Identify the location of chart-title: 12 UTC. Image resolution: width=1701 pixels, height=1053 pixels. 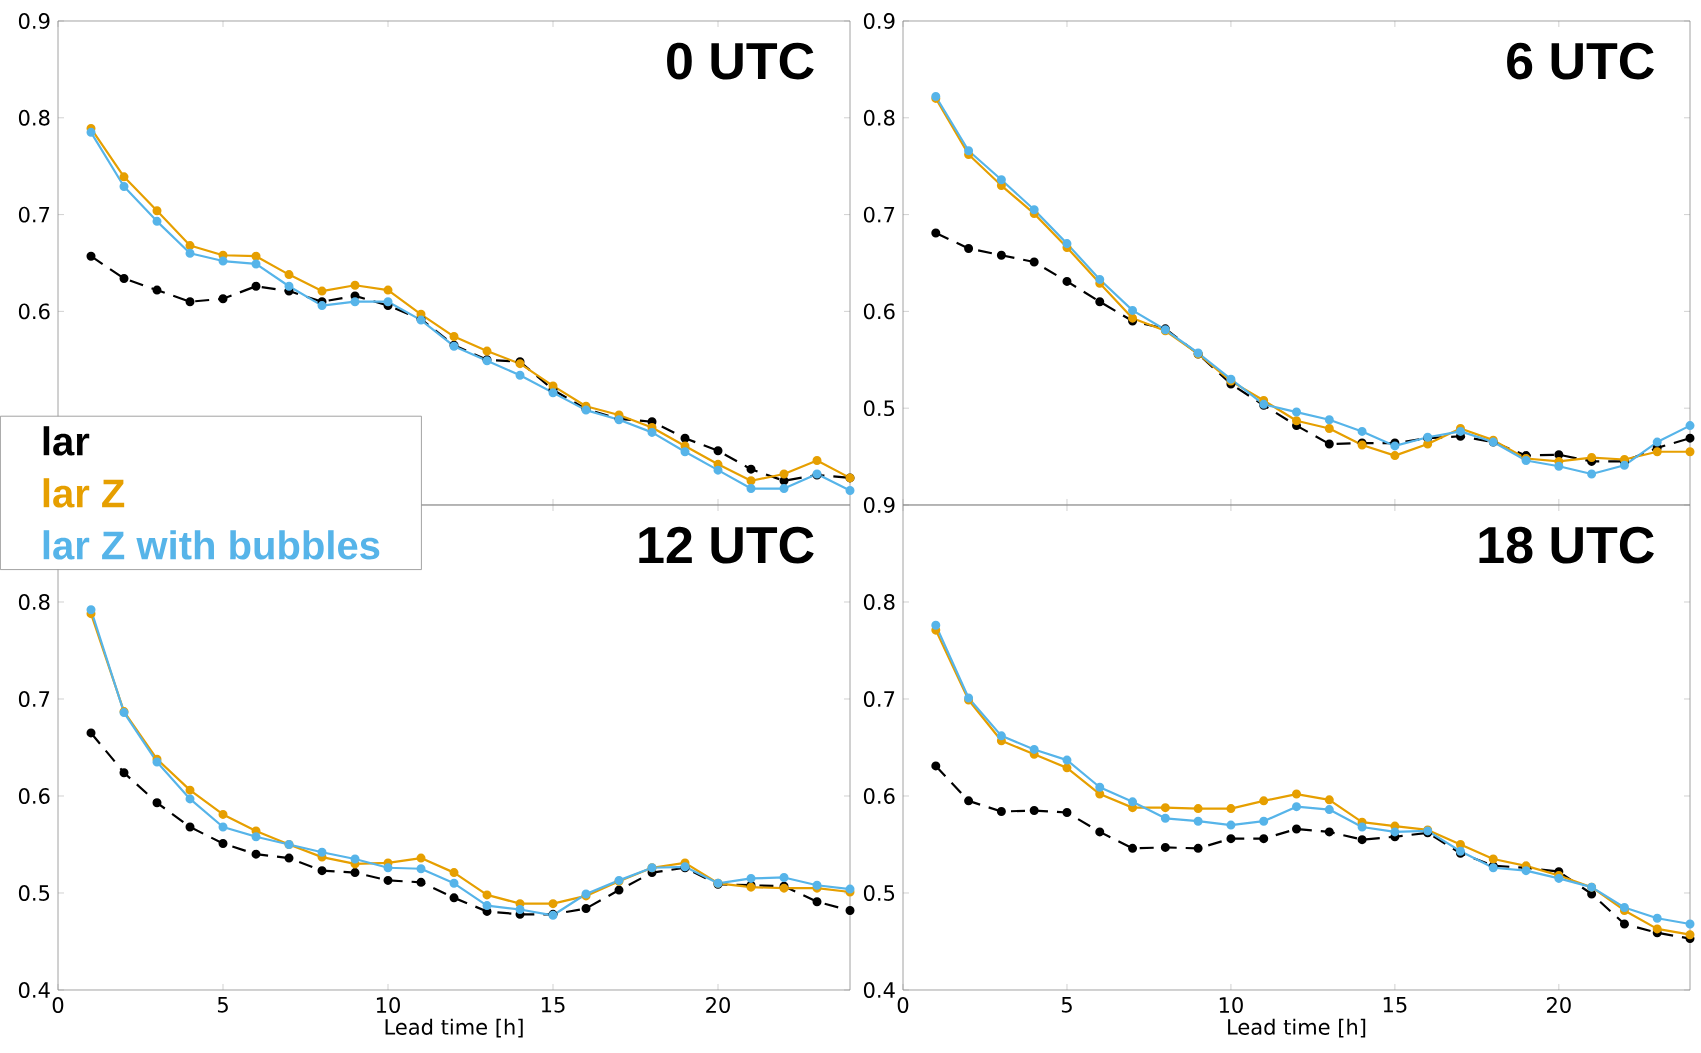
(726, 545).